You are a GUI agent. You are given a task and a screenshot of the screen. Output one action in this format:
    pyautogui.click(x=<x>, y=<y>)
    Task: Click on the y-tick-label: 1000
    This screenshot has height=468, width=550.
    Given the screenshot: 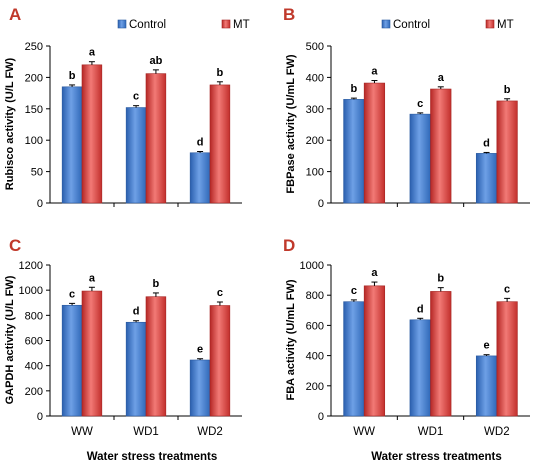 What is the action you would take?
    pyautogui.click(x=31, y=291)
    